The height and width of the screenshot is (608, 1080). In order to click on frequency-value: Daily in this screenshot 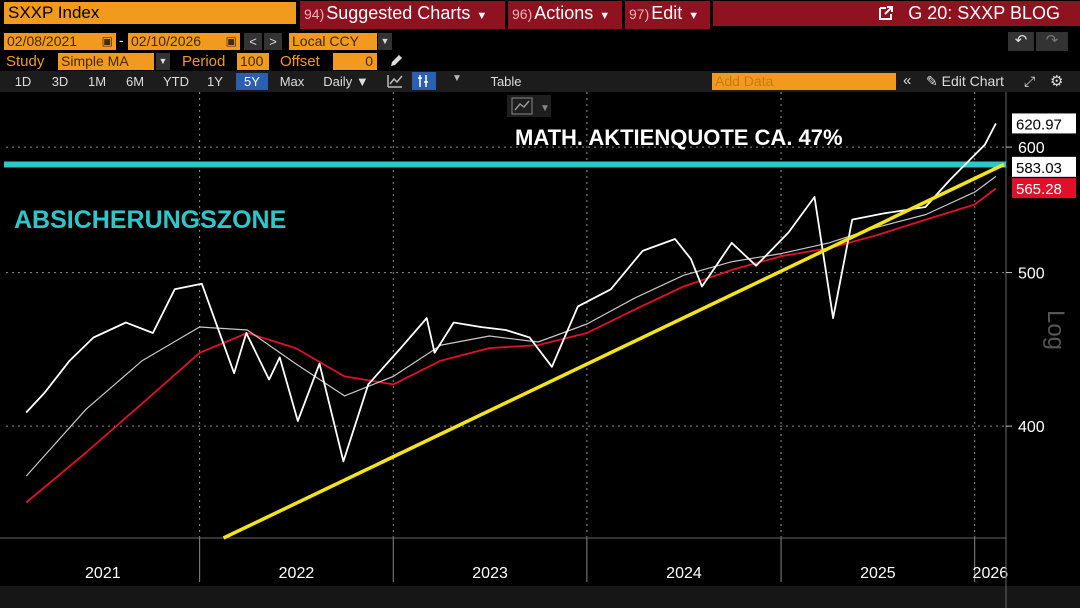, I will do `click(338, 81)`.